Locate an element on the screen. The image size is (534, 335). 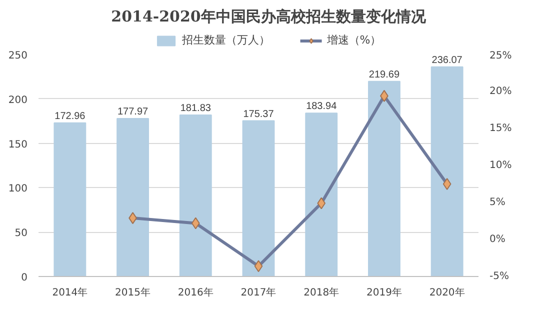
y2-tick-label: 10% is located at coordinates (501, 165).